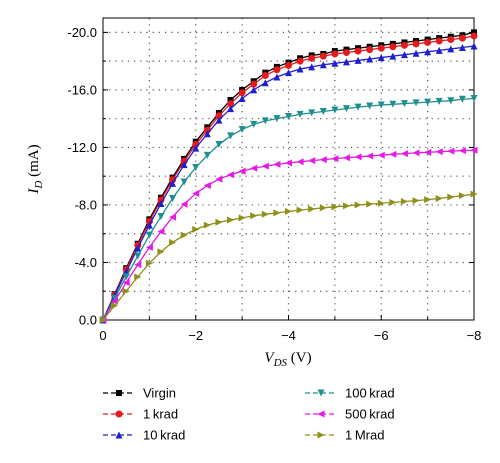 The image size is (500, 463). I want to click on y-tick-label: -12.0, so click(82, 147).